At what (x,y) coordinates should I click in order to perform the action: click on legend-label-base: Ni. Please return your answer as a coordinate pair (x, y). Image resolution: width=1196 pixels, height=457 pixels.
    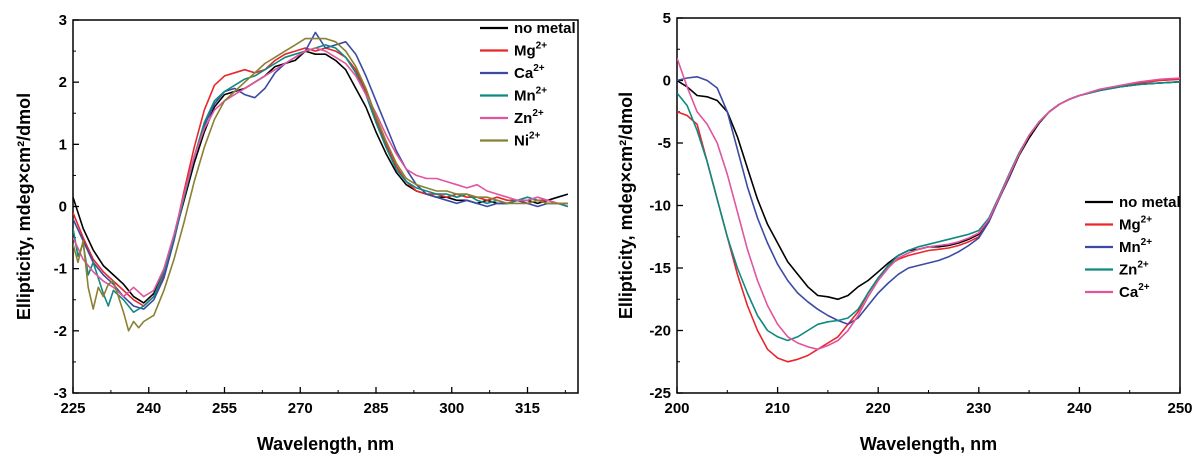
    Looking at the image, I should click on (521, 141).